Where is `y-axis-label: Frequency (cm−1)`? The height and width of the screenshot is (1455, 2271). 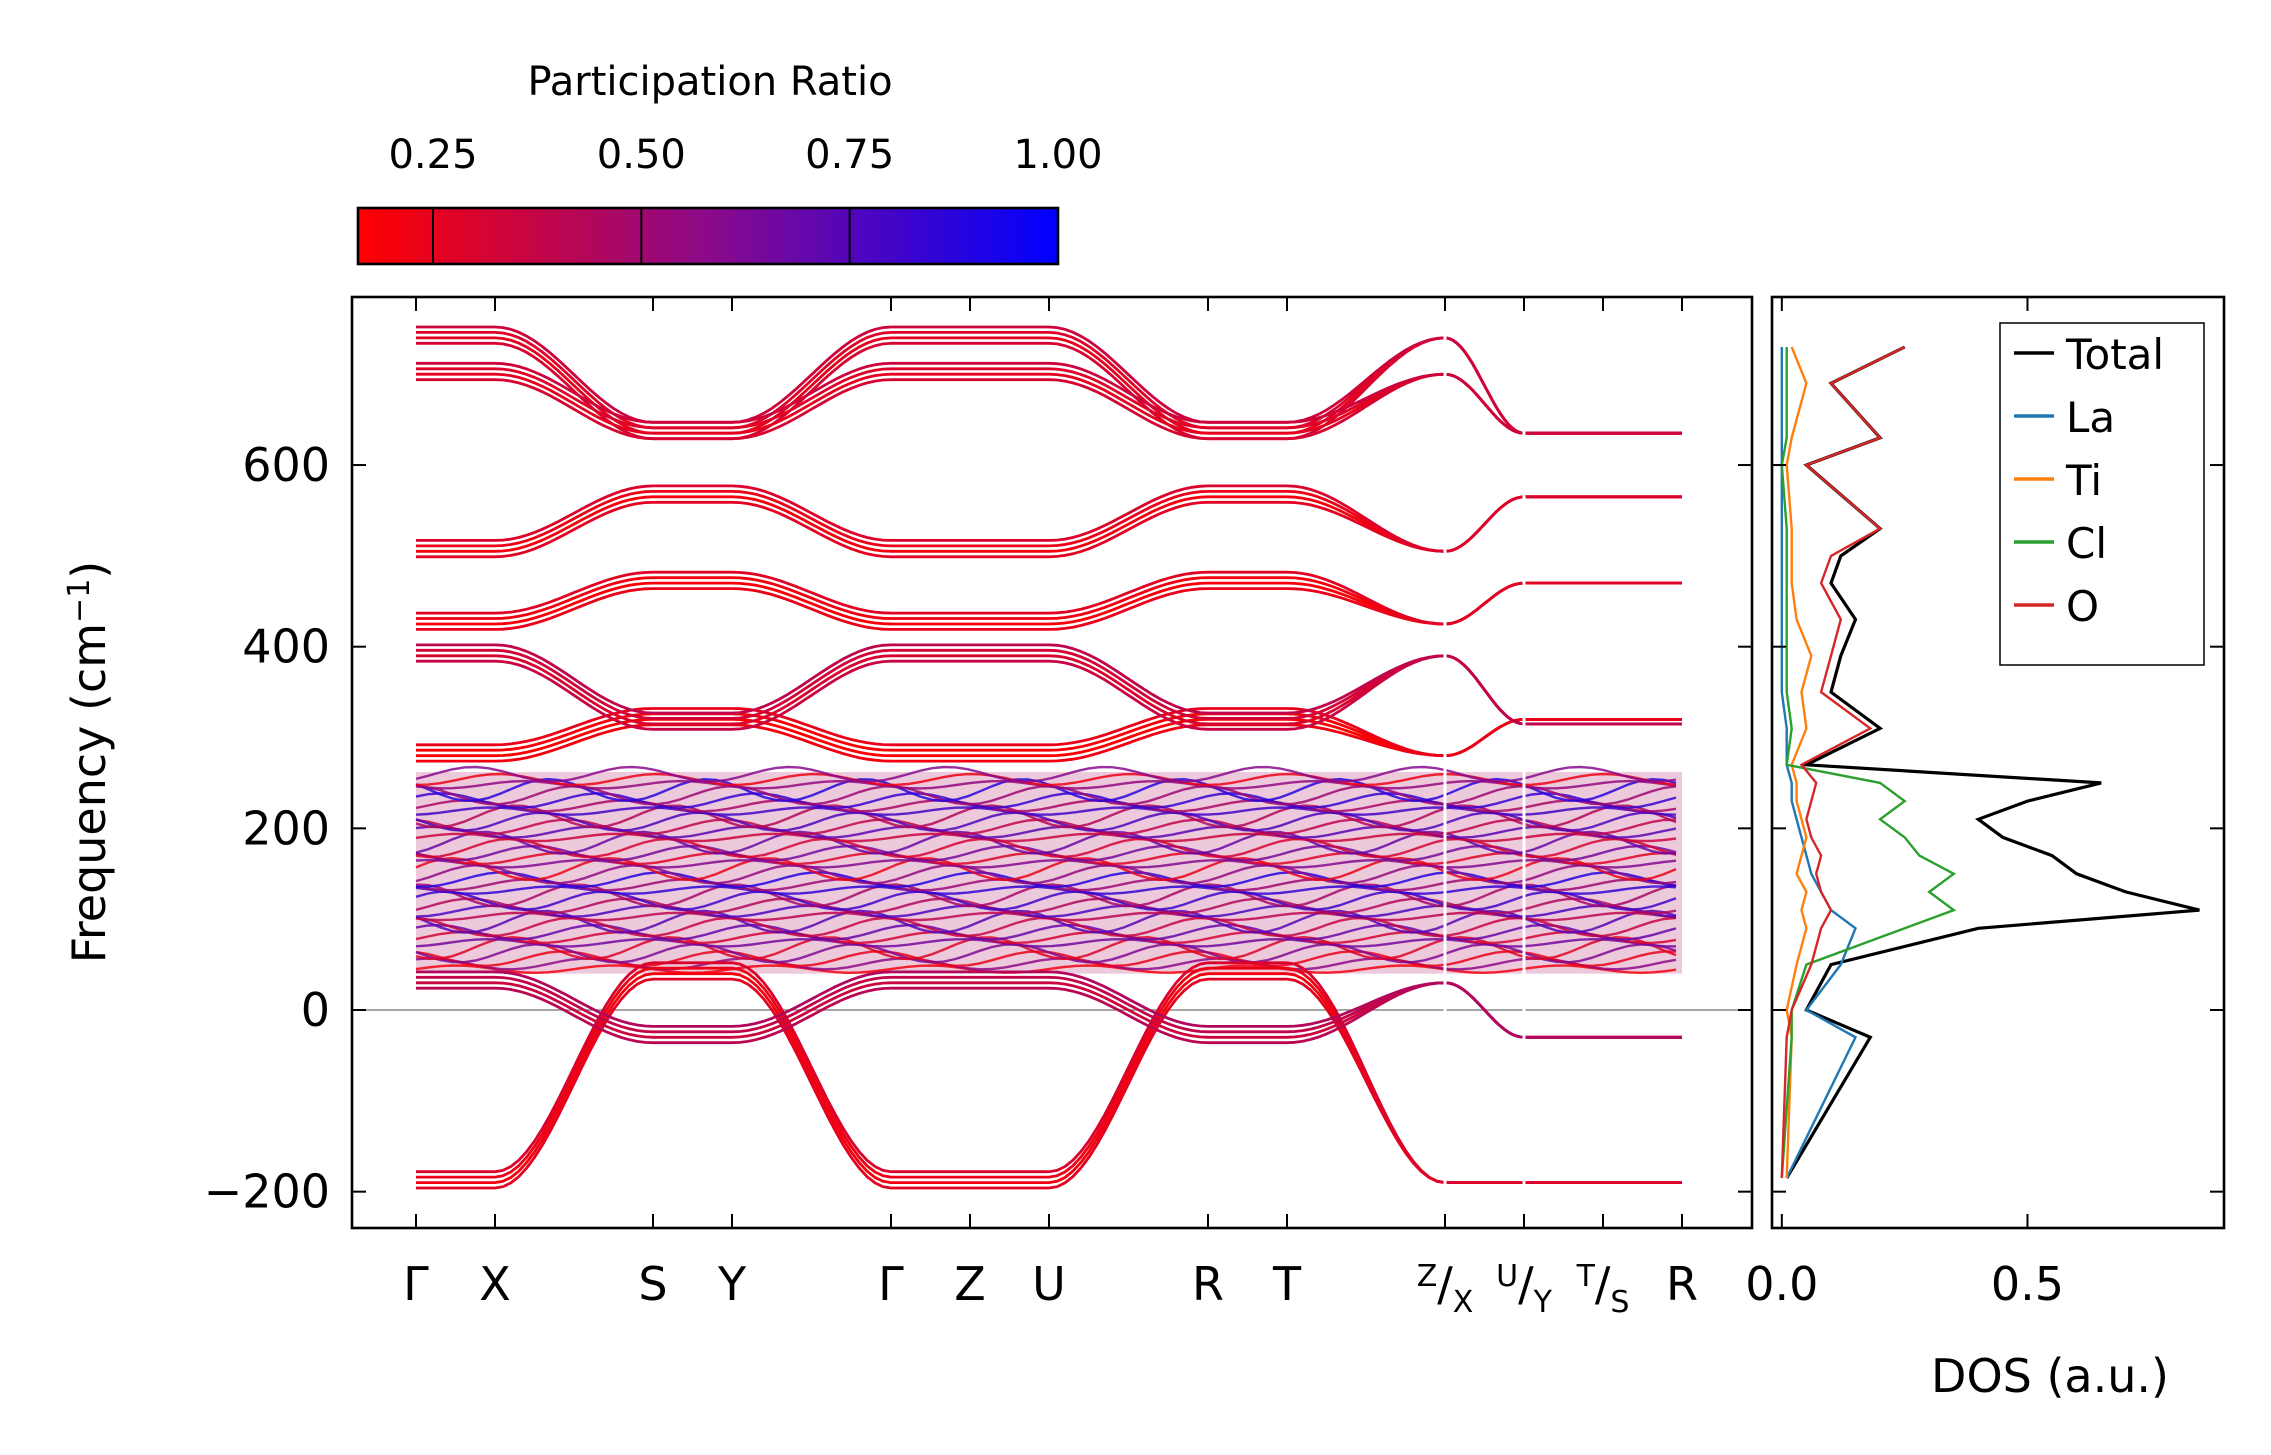
y-axis-label: Frequency (cm−1) is located at coordinates (89, 762).